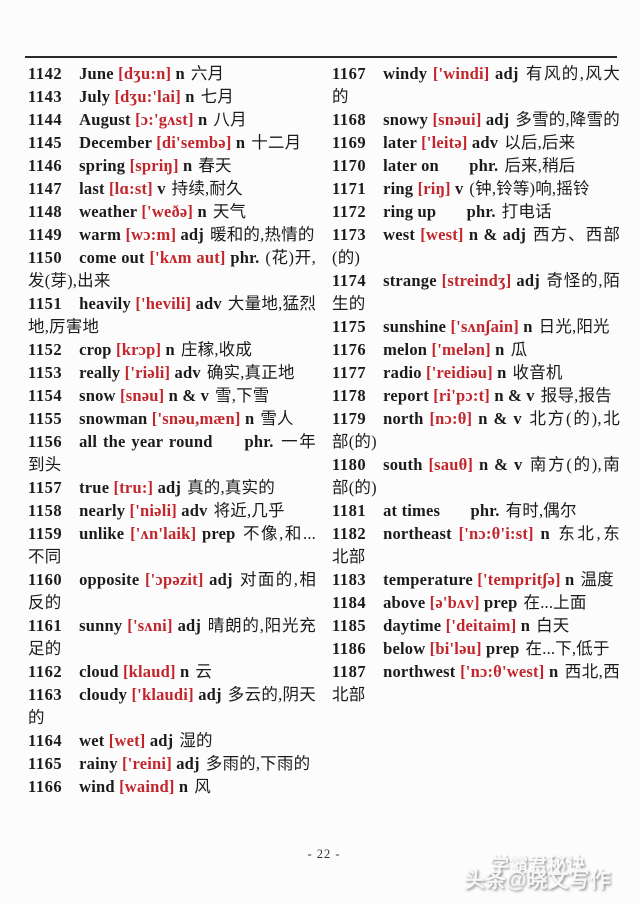 This screenshot has height=904, width=640. Describe the element at coordinates (262, 234) in the screenshot. I see `entry-definition: 暖和的,热情的` at that location.